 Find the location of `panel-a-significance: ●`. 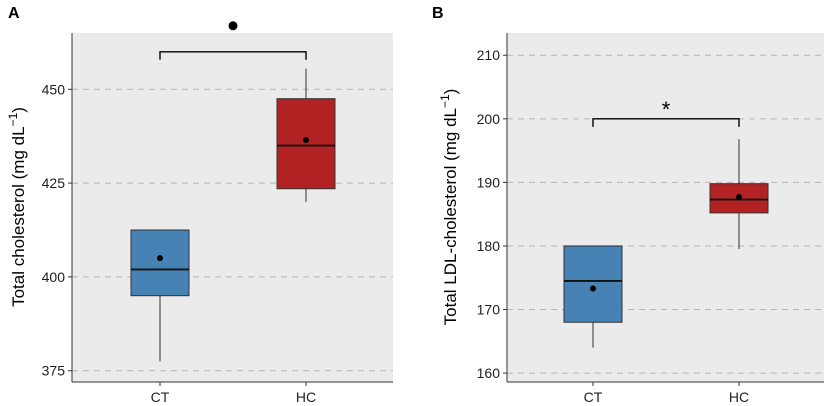

panel-a-significance: ● is located at coordinates (233, 36).